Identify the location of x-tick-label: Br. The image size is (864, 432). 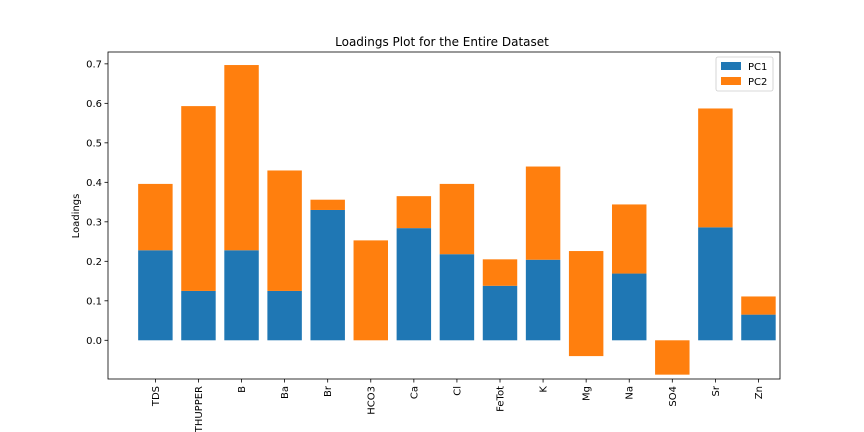
(328, 391).